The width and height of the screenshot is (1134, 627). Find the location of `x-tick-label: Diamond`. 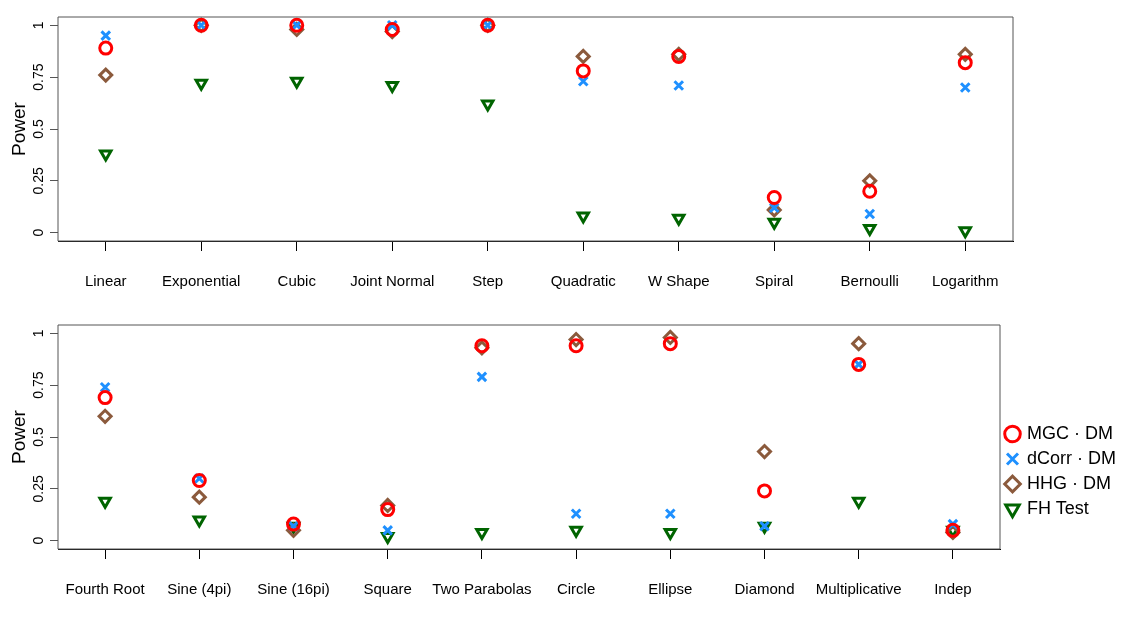

x-tick-label: Diamond is located at coordinates (764, 589).